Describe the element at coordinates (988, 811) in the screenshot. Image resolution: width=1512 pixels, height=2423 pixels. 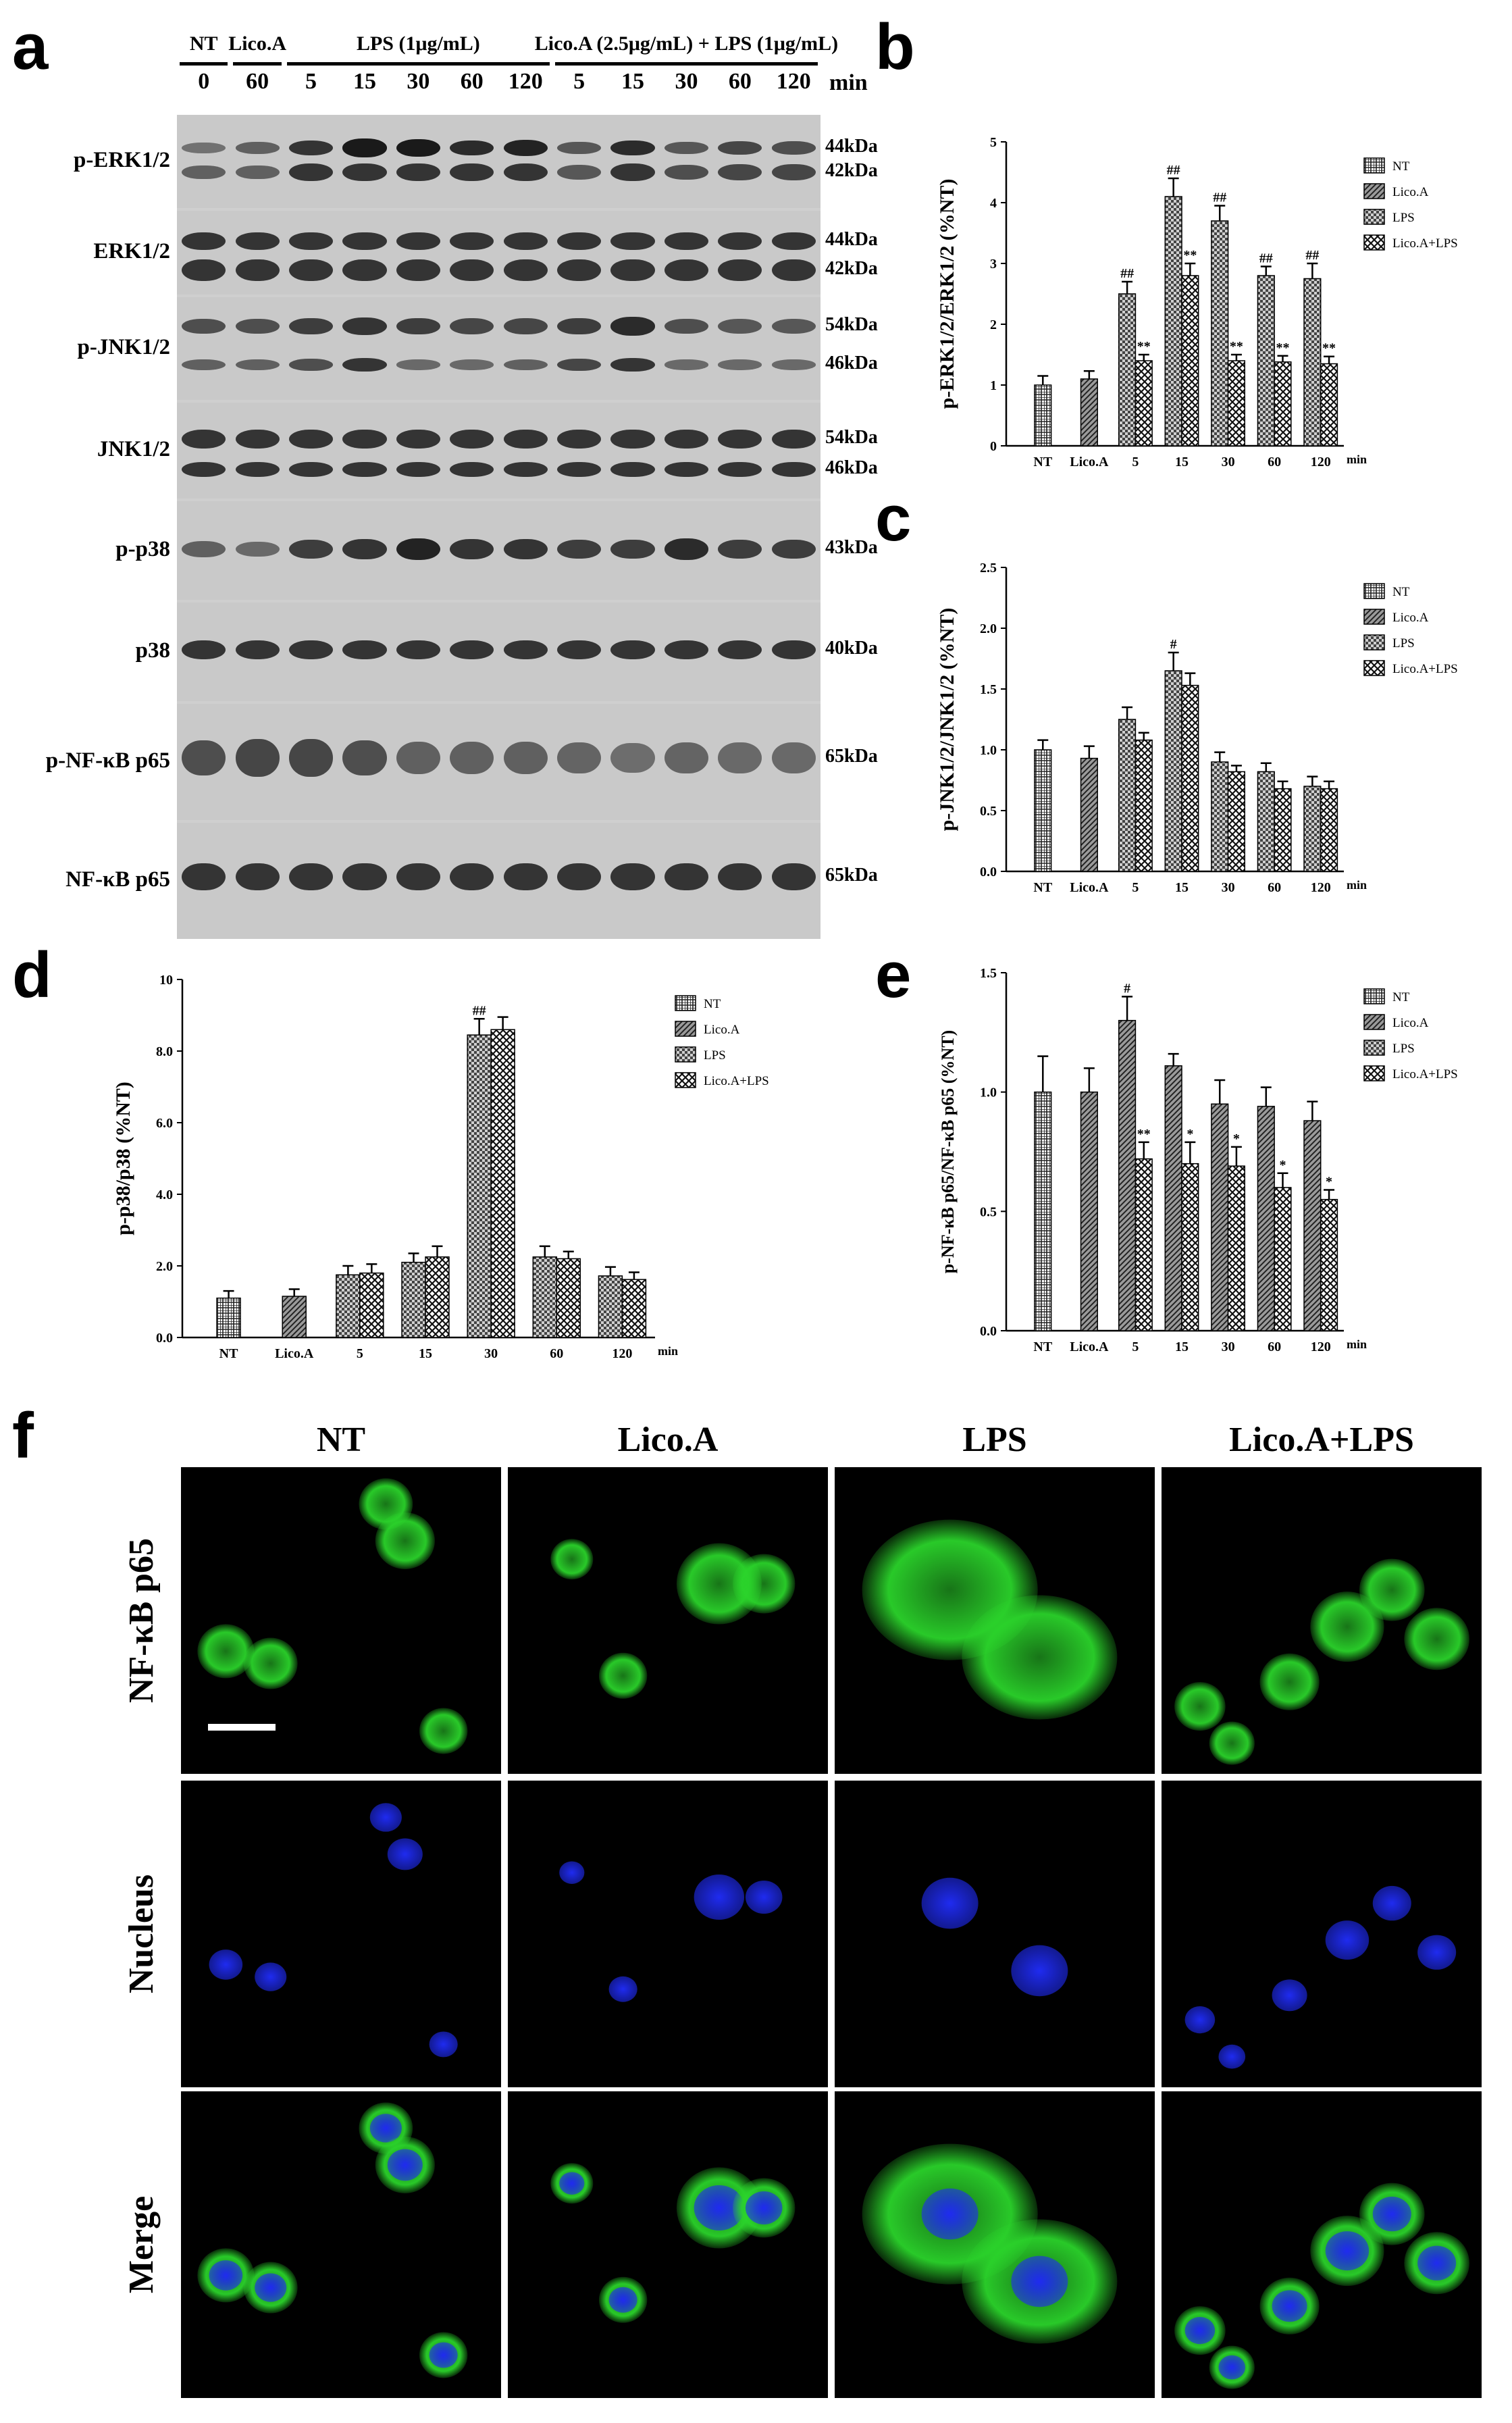
I see `y-tick-label: 0.5` at that location.